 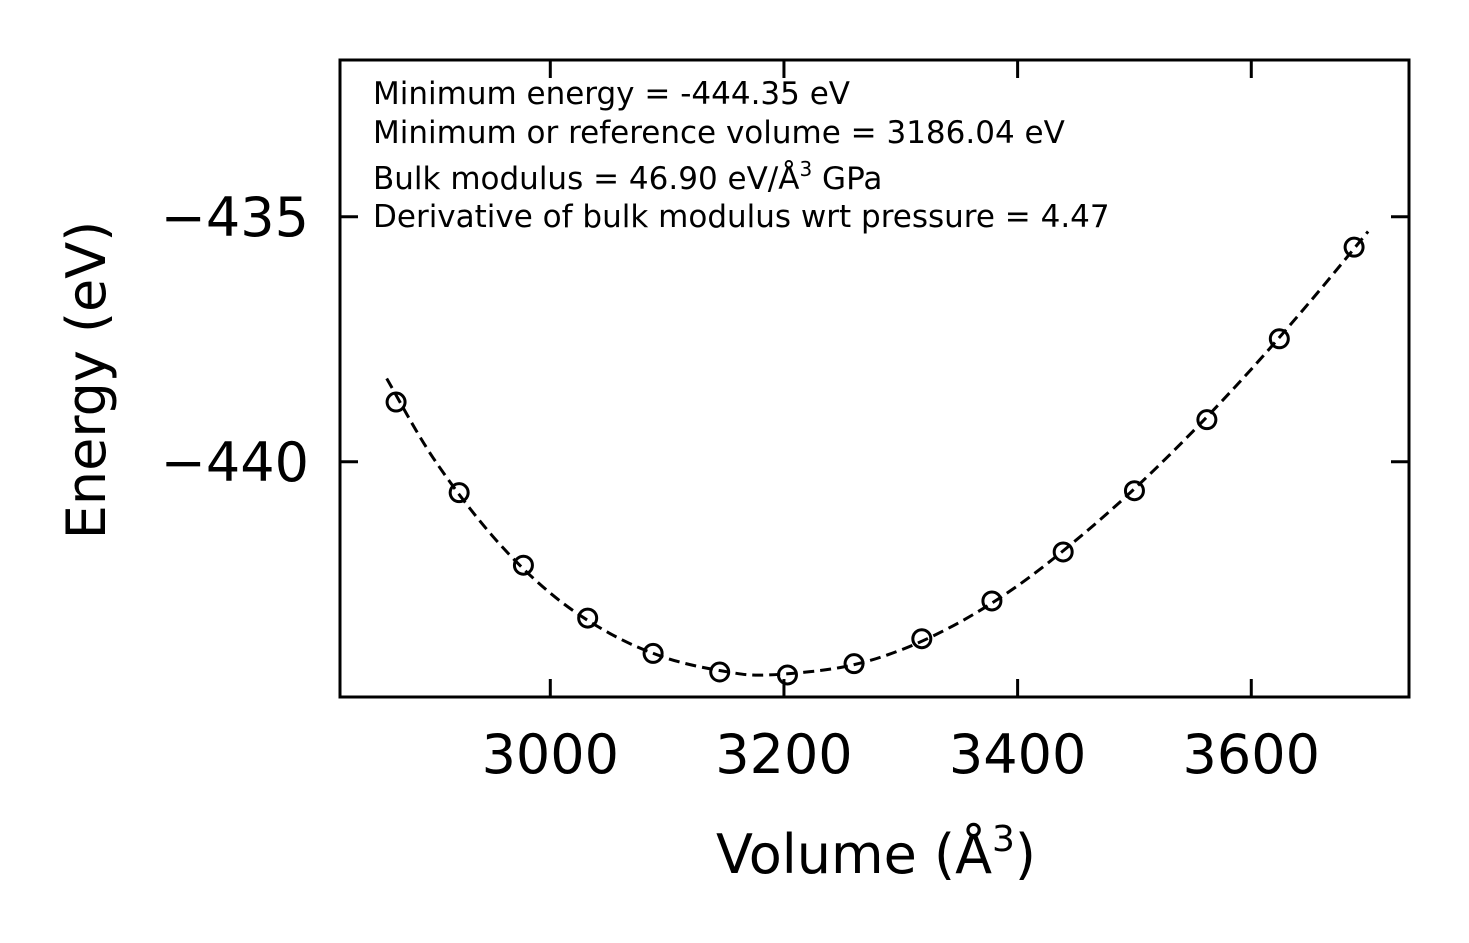 I want to click on x-axis-label-end: ), so click(x=1025, y=854).